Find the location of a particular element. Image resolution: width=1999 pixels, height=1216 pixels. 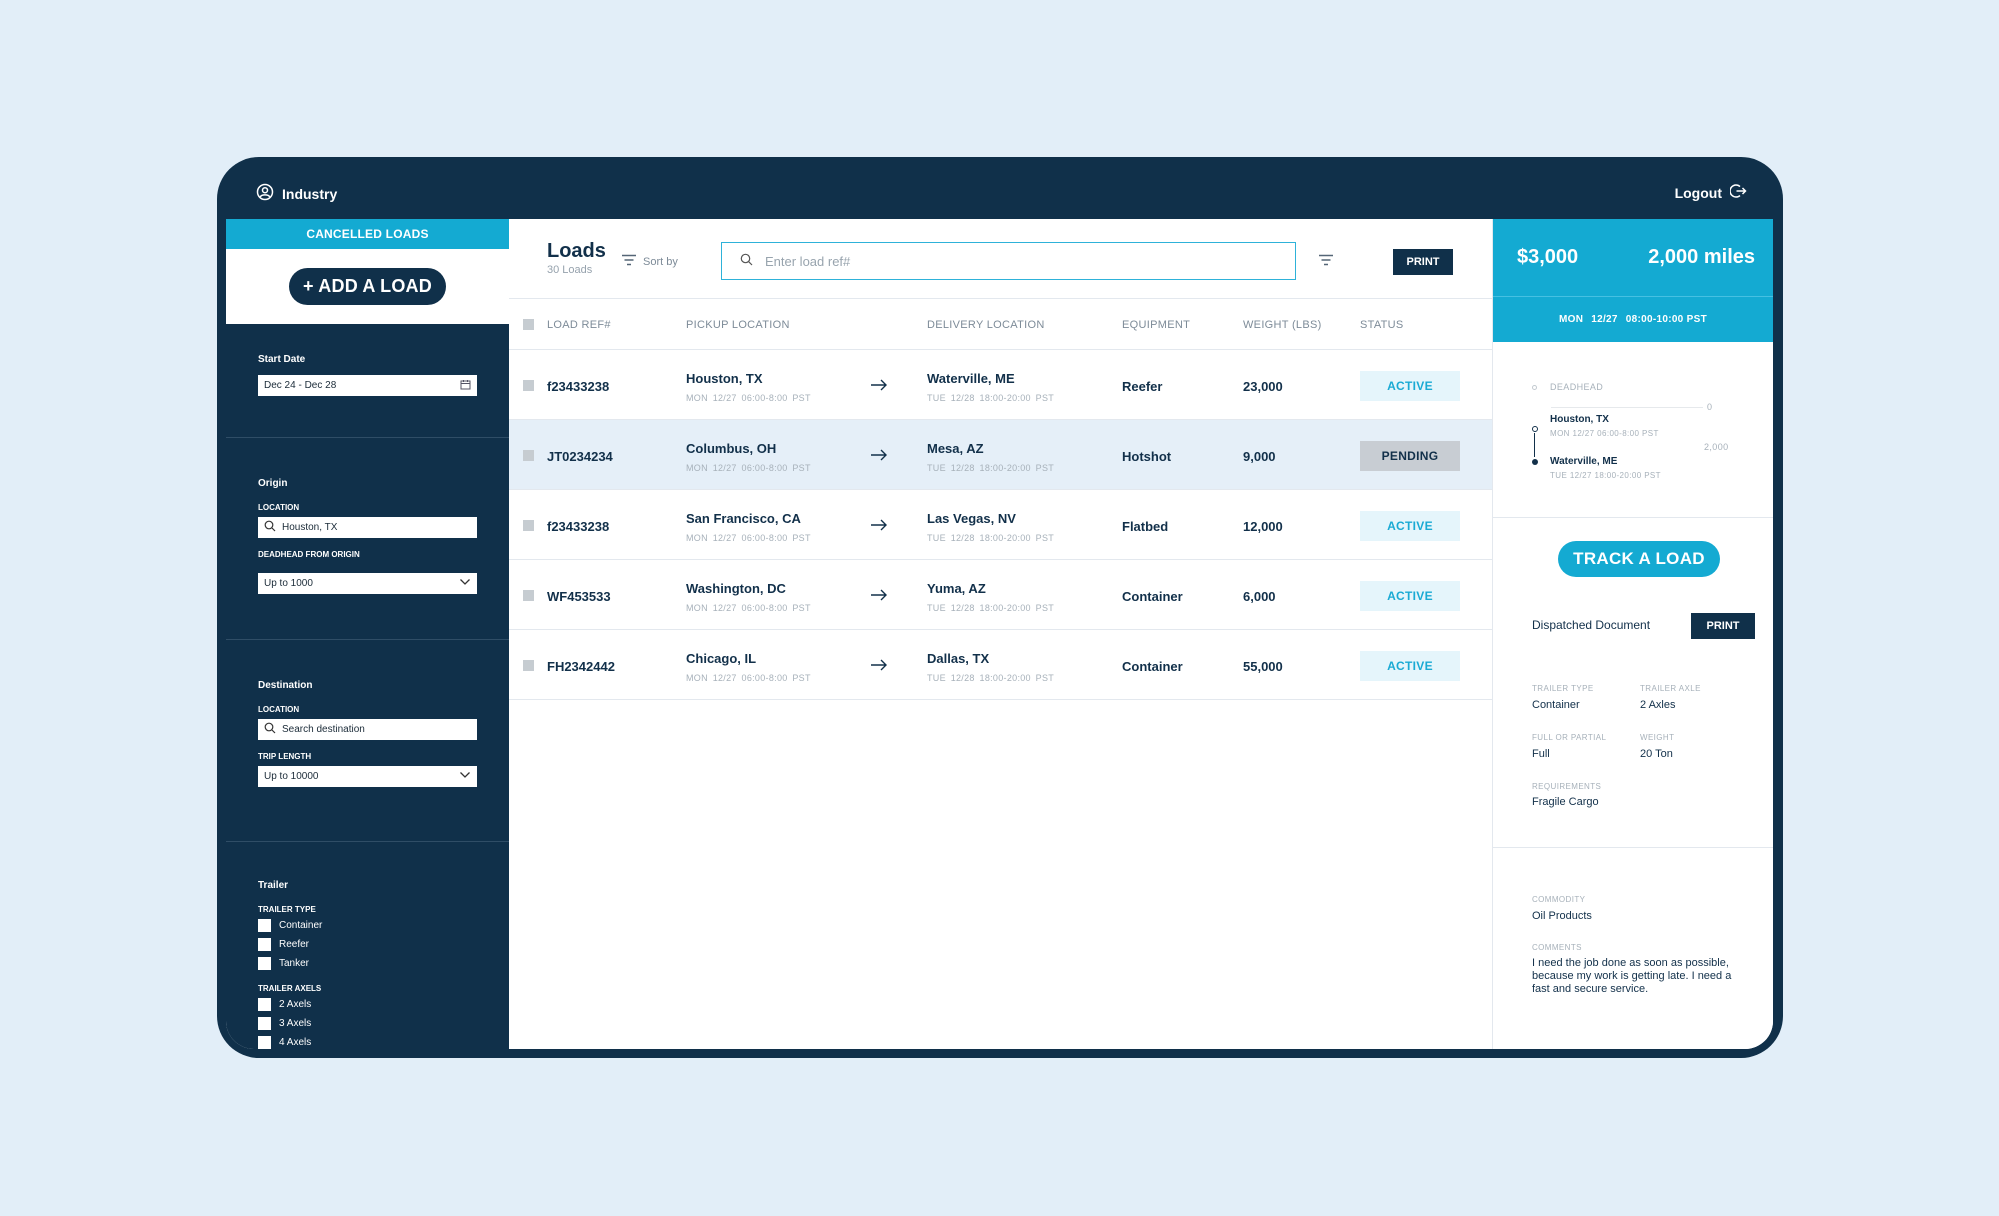

trip-length-select: Up to 10000 is located at coordinates (367, 776).